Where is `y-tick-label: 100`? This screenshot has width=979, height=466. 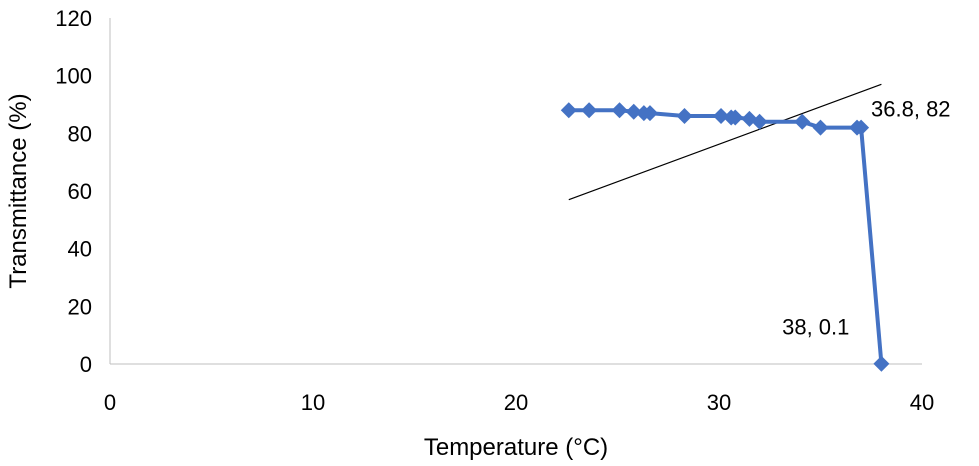
y-tick-label: 100 is located at coordinates (73, 76).